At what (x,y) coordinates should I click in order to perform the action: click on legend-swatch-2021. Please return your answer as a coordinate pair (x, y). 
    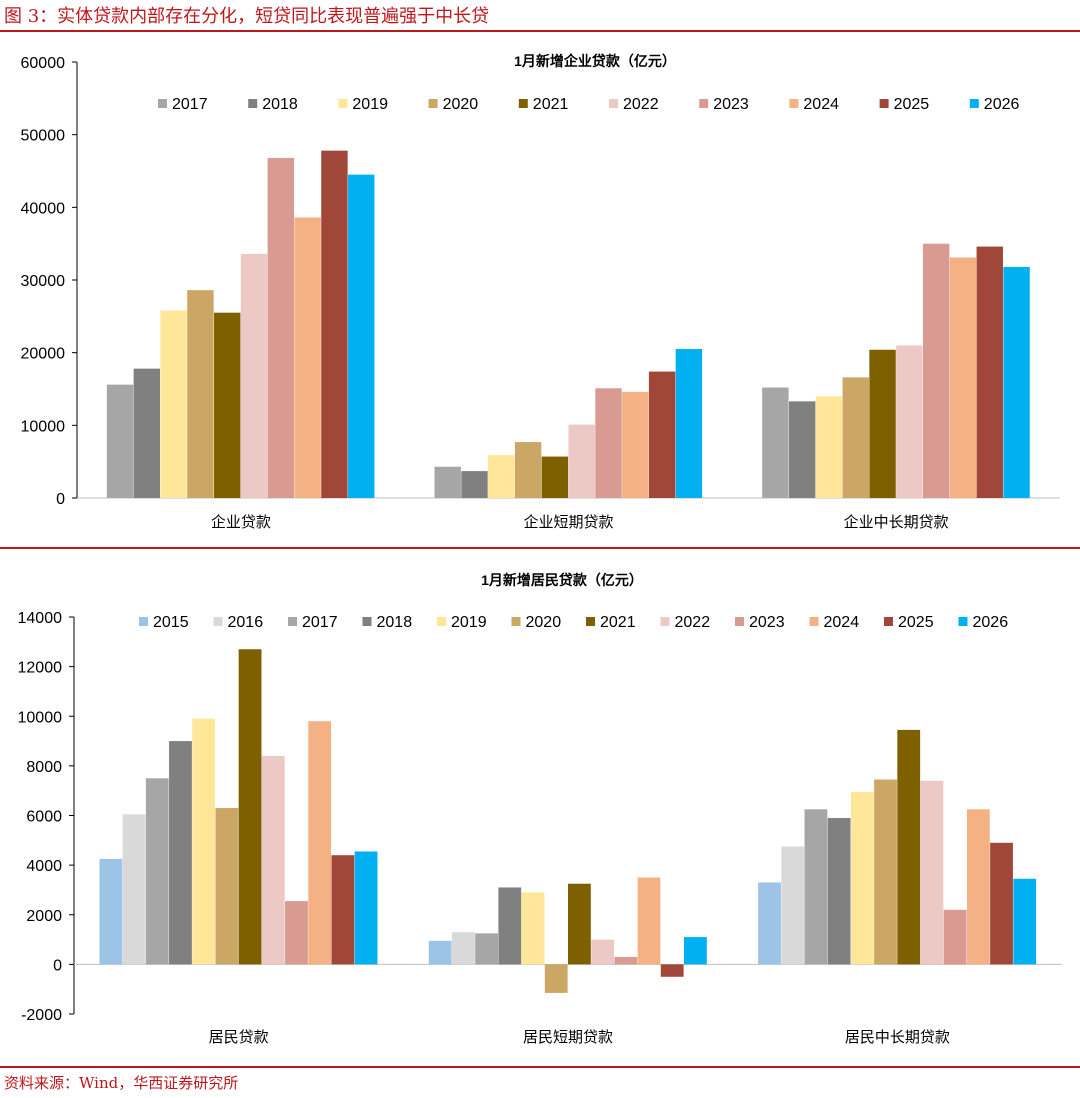
    Looking at the image, I should click on (523, 103).